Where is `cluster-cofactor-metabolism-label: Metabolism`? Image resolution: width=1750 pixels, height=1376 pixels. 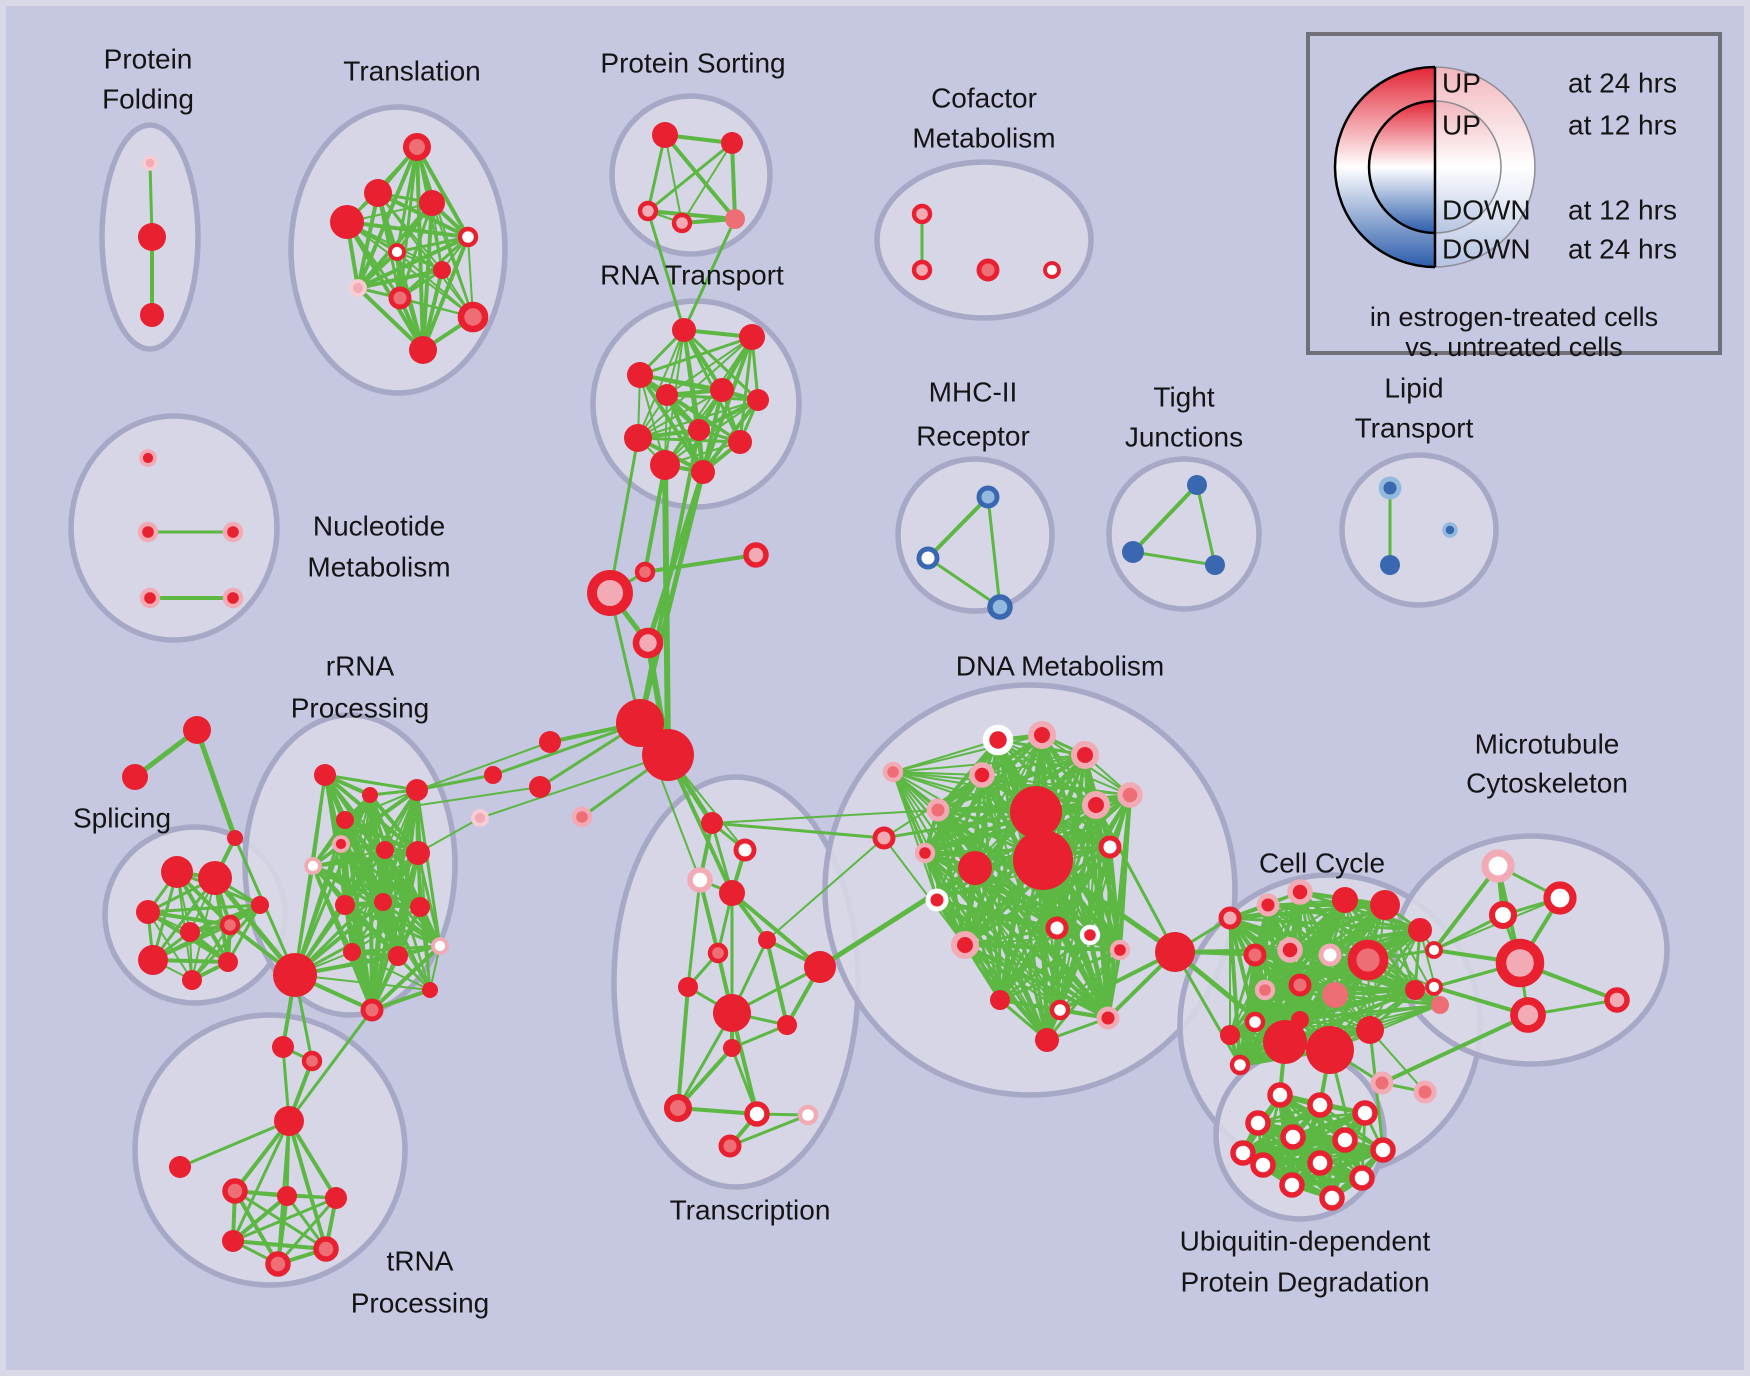
cluster-cofactor-metabolism-label: Metabolism is located at coordinates (983, 137).